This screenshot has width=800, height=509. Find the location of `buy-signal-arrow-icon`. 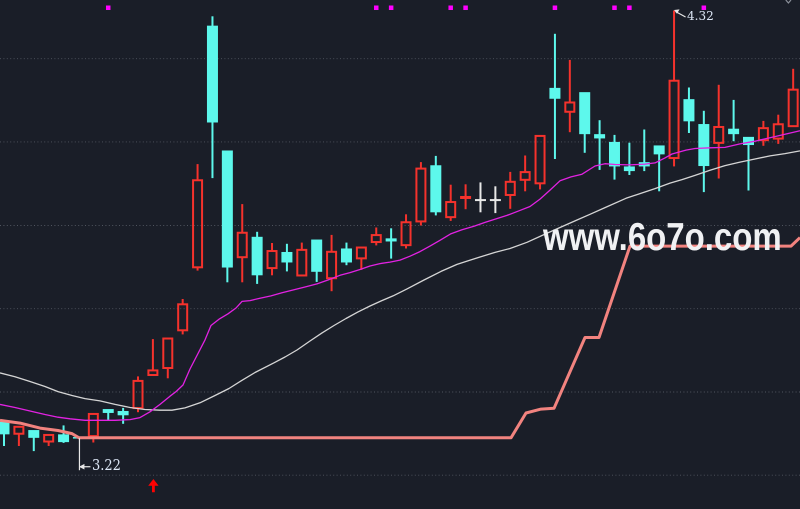

buy-signal-arrow-icon is located at coordinates (153, 486).